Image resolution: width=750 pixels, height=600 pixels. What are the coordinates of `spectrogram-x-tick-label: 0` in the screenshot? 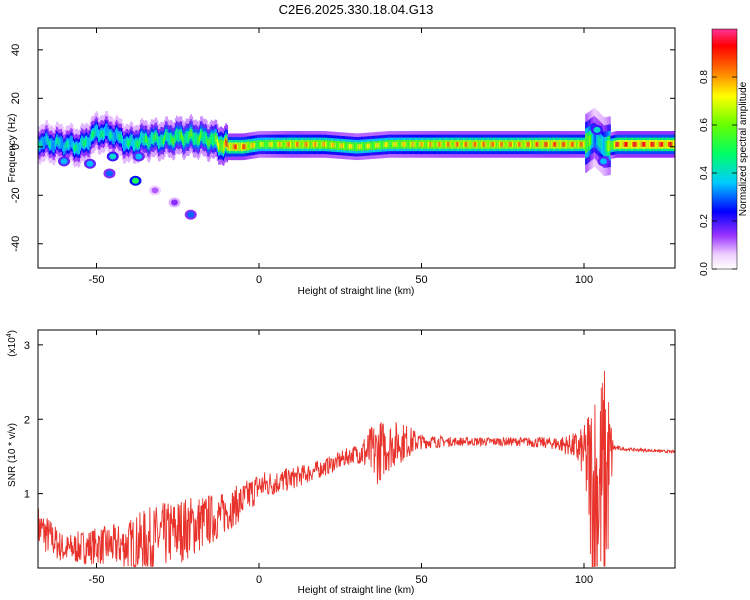 It's located at (259, 280).